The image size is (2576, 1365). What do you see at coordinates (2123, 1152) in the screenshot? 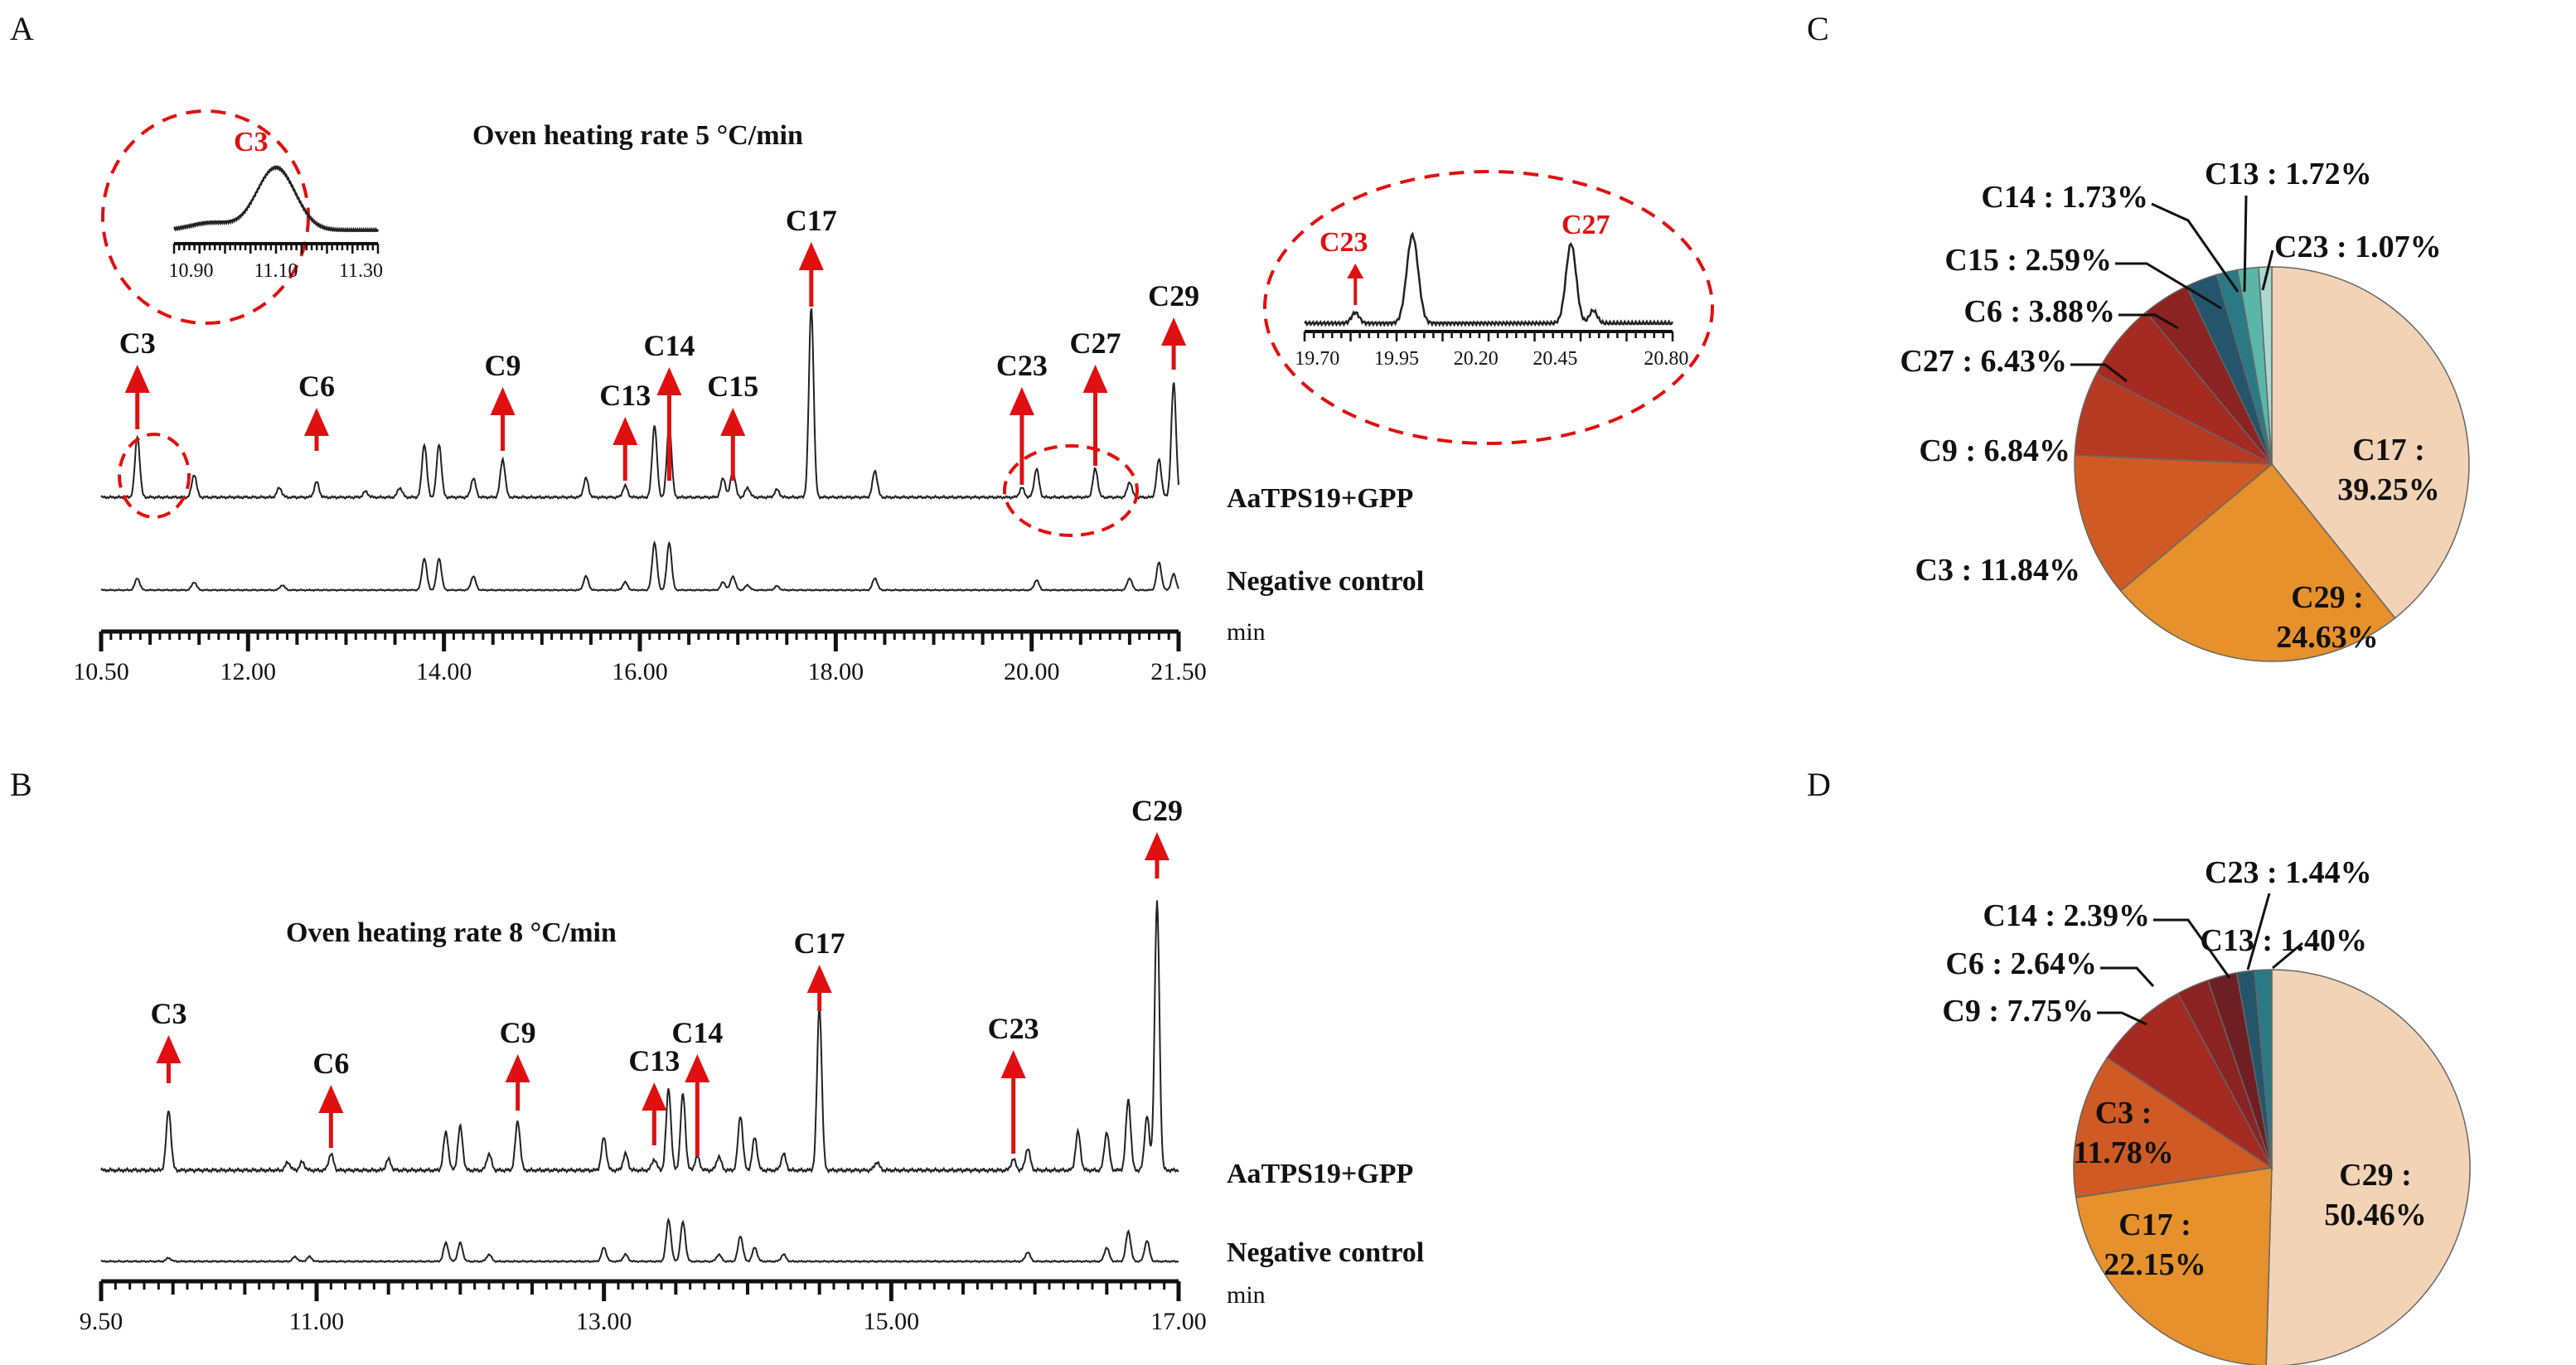
I see `pie-d-pct-c3: 11.78%` at bounding box center [2123, 1152].